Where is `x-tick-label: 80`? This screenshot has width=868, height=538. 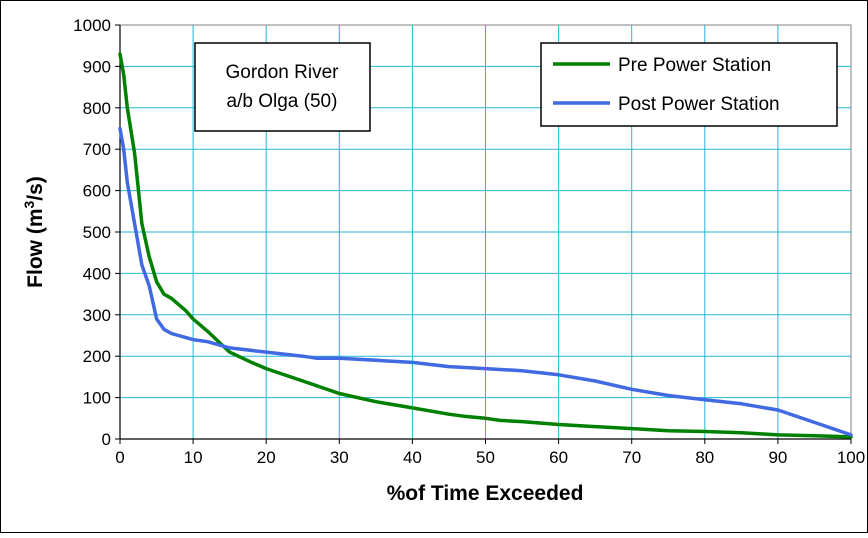
x-tick-label: 80 is located at coordinates (704, 457).